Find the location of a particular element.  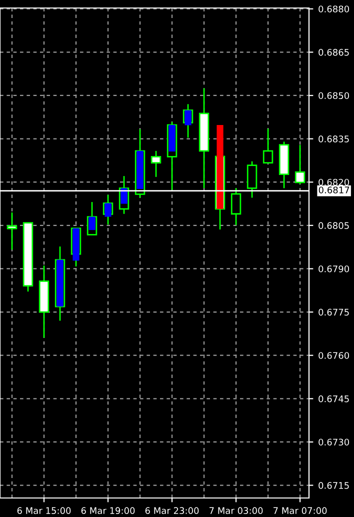

x-tick-label: 6 Mar 15:00 is located at coordinates (44, 510).